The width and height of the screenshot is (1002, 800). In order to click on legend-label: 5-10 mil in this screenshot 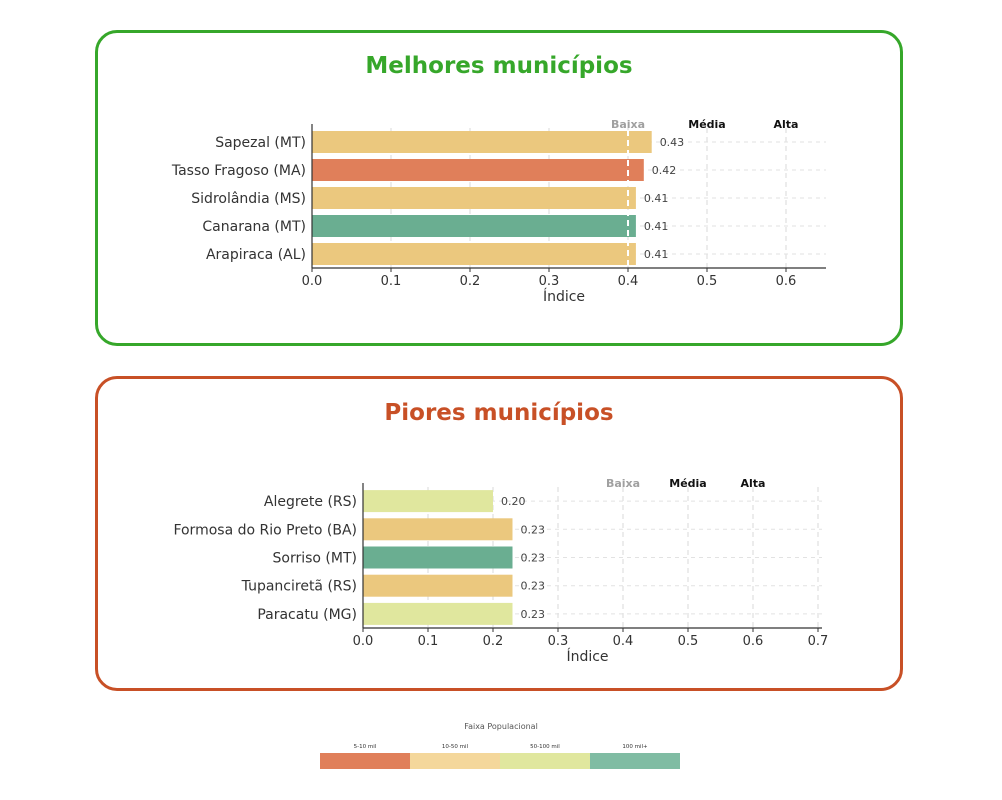, I will do `click(365, 747)`.